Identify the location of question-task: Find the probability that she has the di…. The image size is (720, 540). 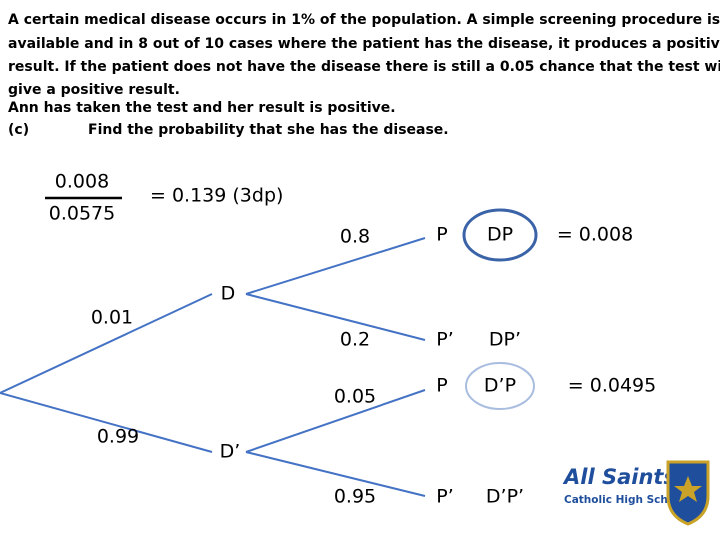
(268, 130).